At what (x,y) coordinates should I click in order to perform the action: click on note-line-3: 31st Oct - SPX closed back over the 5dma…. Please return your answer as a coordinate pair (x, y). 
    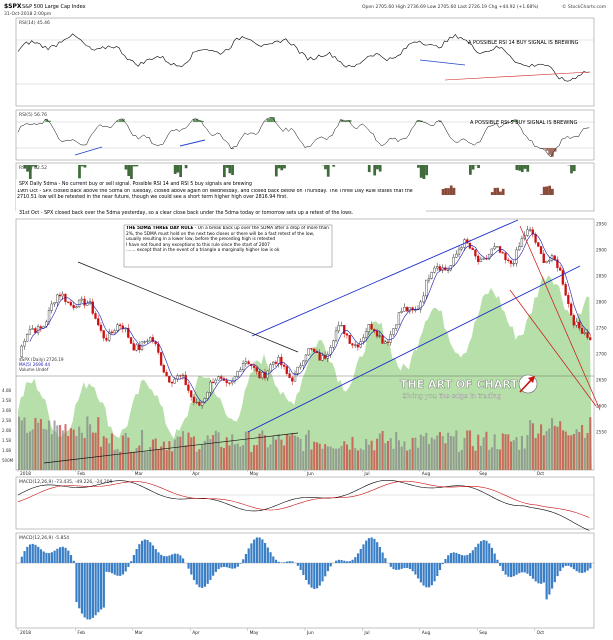
    Looking at the image, I should click on (186, 213).